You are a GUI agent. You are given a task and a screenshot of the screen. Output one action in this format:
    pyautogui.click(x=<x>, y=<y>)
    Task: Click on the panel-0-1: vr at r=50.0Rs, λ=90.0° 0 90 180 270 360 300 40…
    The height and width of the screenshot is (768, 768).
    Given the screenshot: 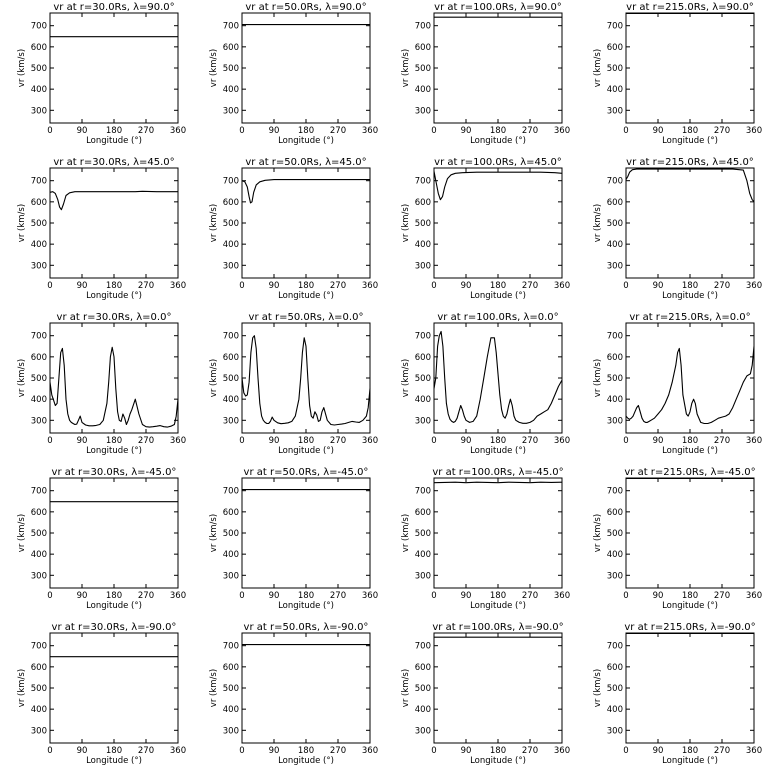 What is the action you would take?
    pyautogui.click(x=293, y=74)
    